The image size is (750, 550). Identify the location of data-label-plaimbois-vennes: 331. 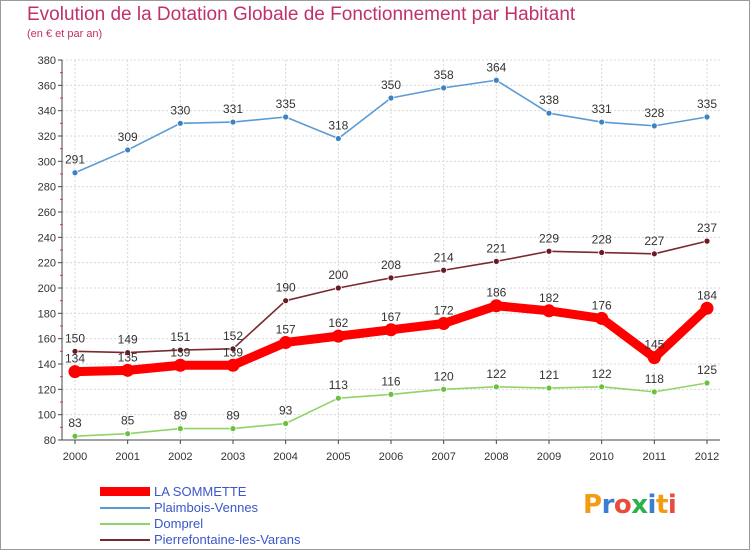
(233, 109).